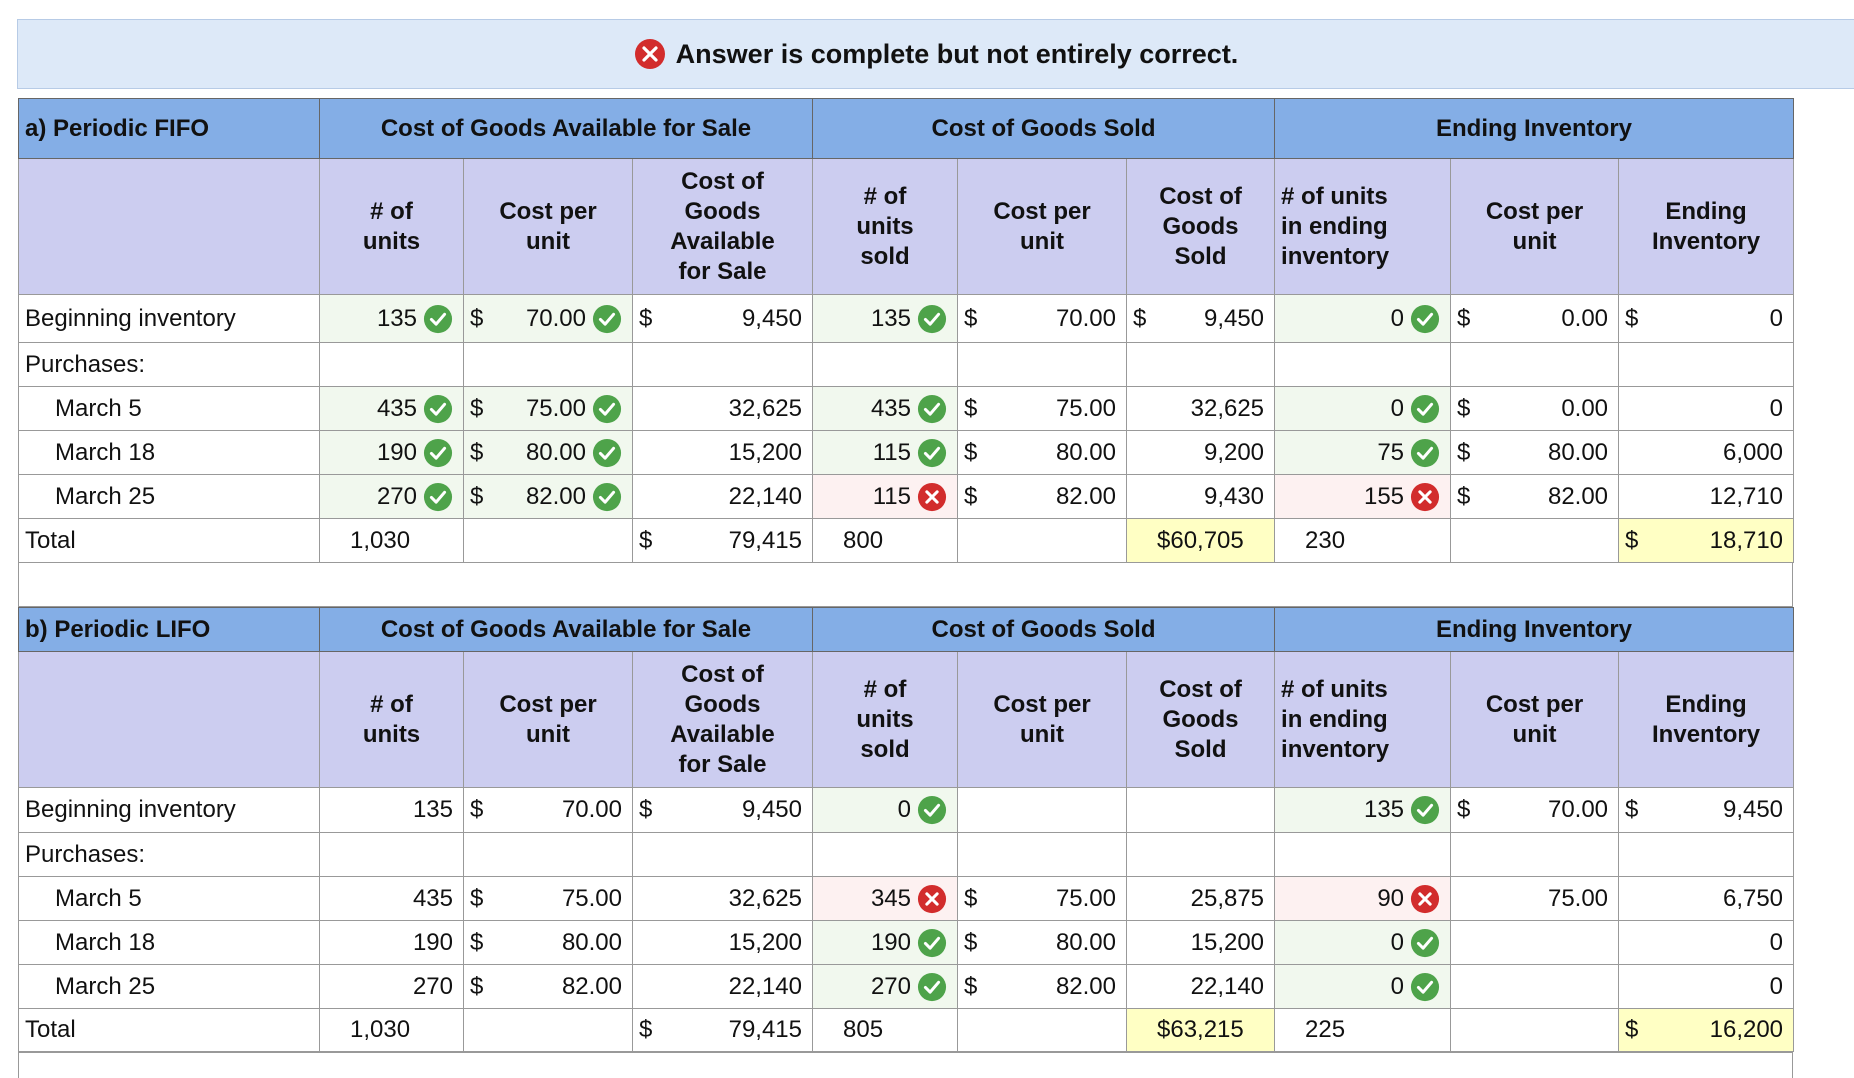 The image size is (1854, 1078). Describe the element at coordinates (1363, 496) in the screenshot. I see `table-cell: 155` at that location.